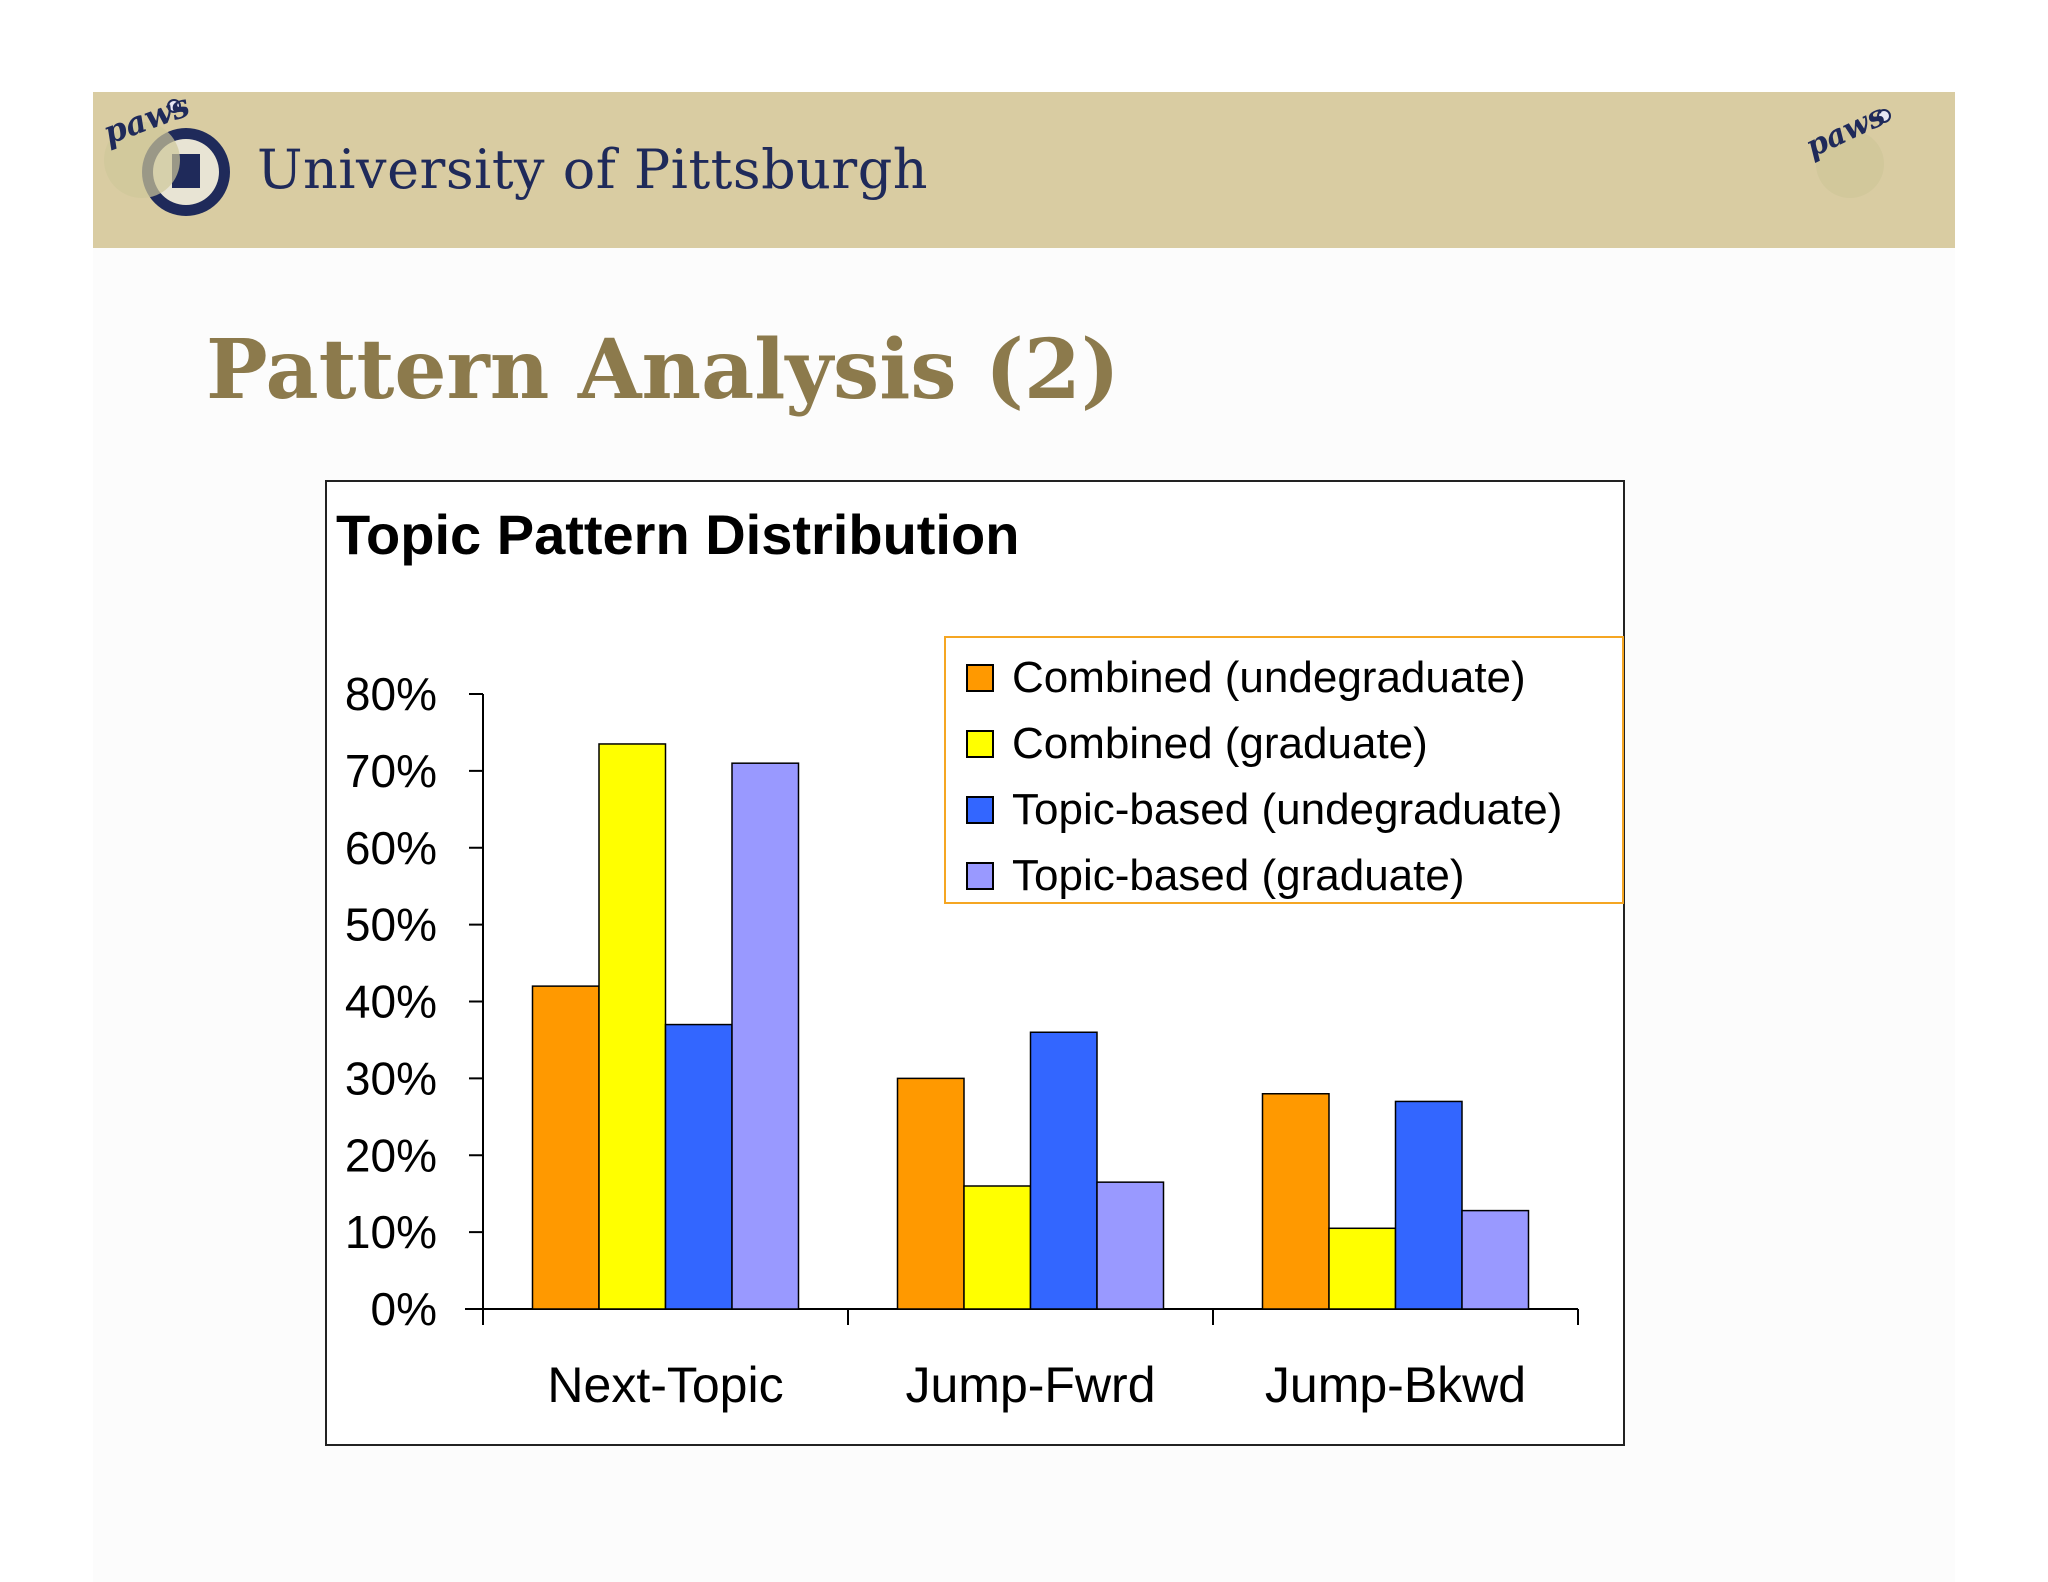  What do you see at coordinates (391, 694) in the screenshot?
I see `y-tick-label: 80%` at bounding box center [391, 694].